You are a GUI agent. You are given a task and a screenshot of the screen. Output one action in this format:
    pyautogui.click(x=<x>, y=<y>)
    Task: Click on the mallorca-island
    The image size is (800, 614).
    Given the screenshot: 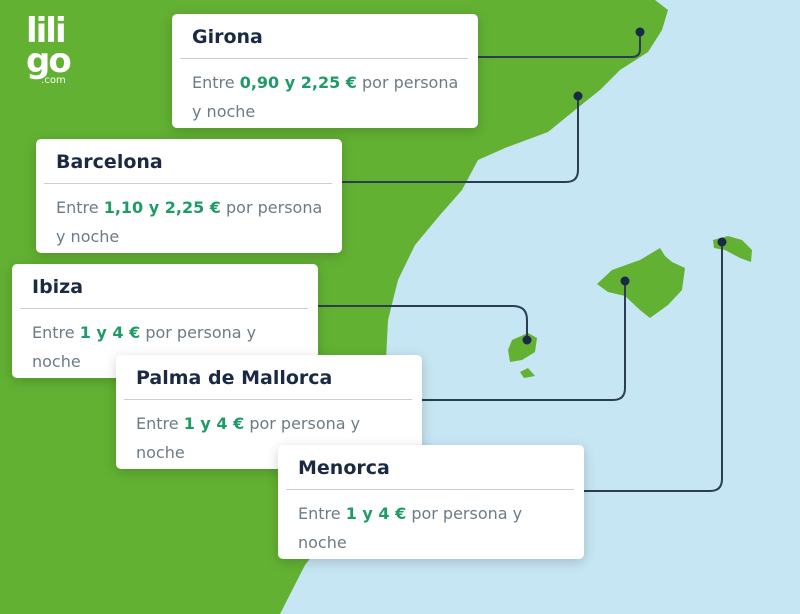 What is the action you would take?
    pyautogui.click(x=641, y=283)
    